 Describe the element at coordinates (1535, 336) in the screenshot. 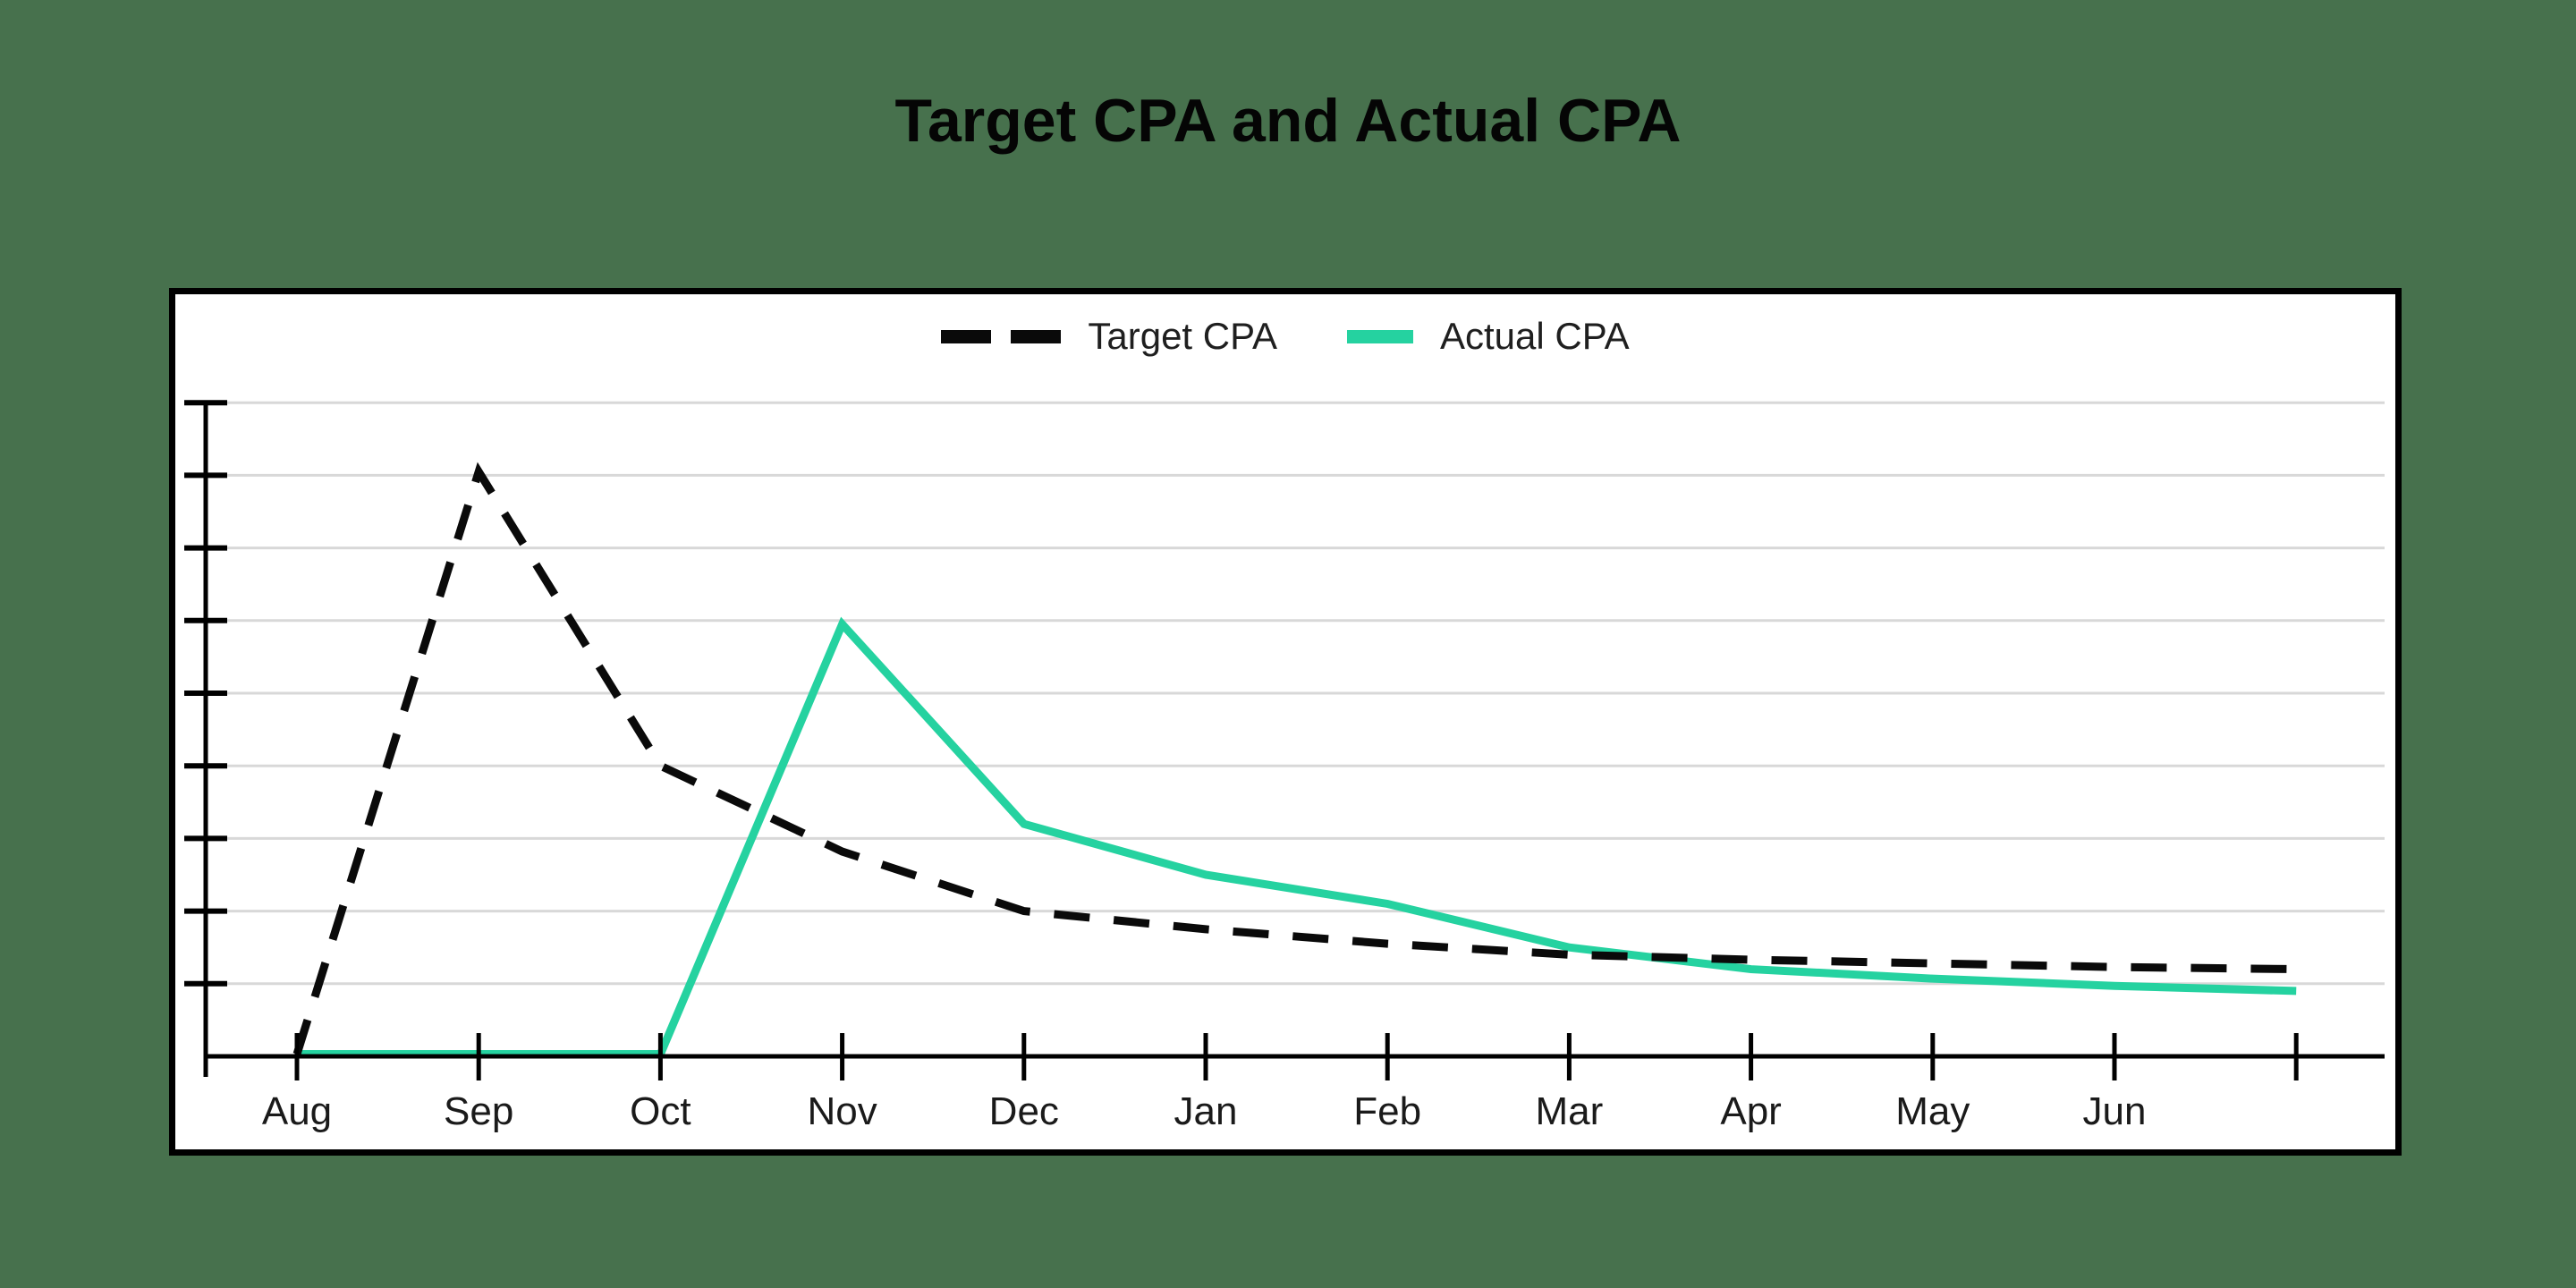

I see `legend-label-actual-cpa: Actual CPA` at that location.